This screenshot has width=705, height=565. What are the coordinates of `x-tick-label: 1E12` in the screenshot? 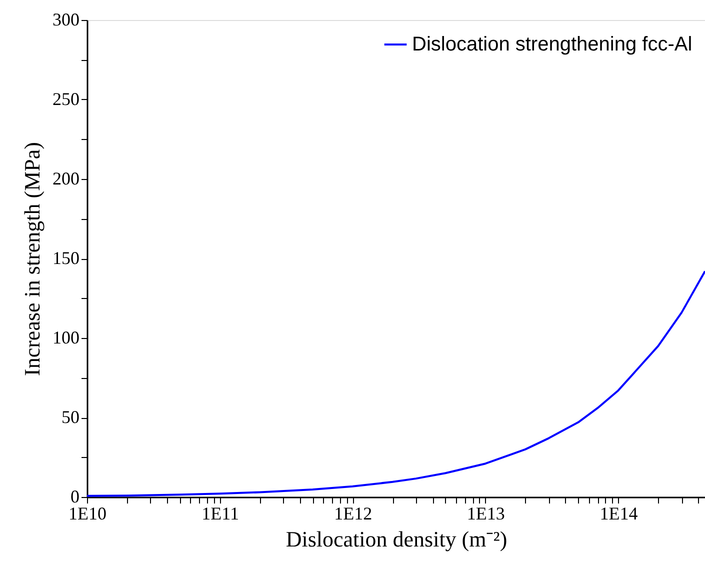 It's located at (353, 514).